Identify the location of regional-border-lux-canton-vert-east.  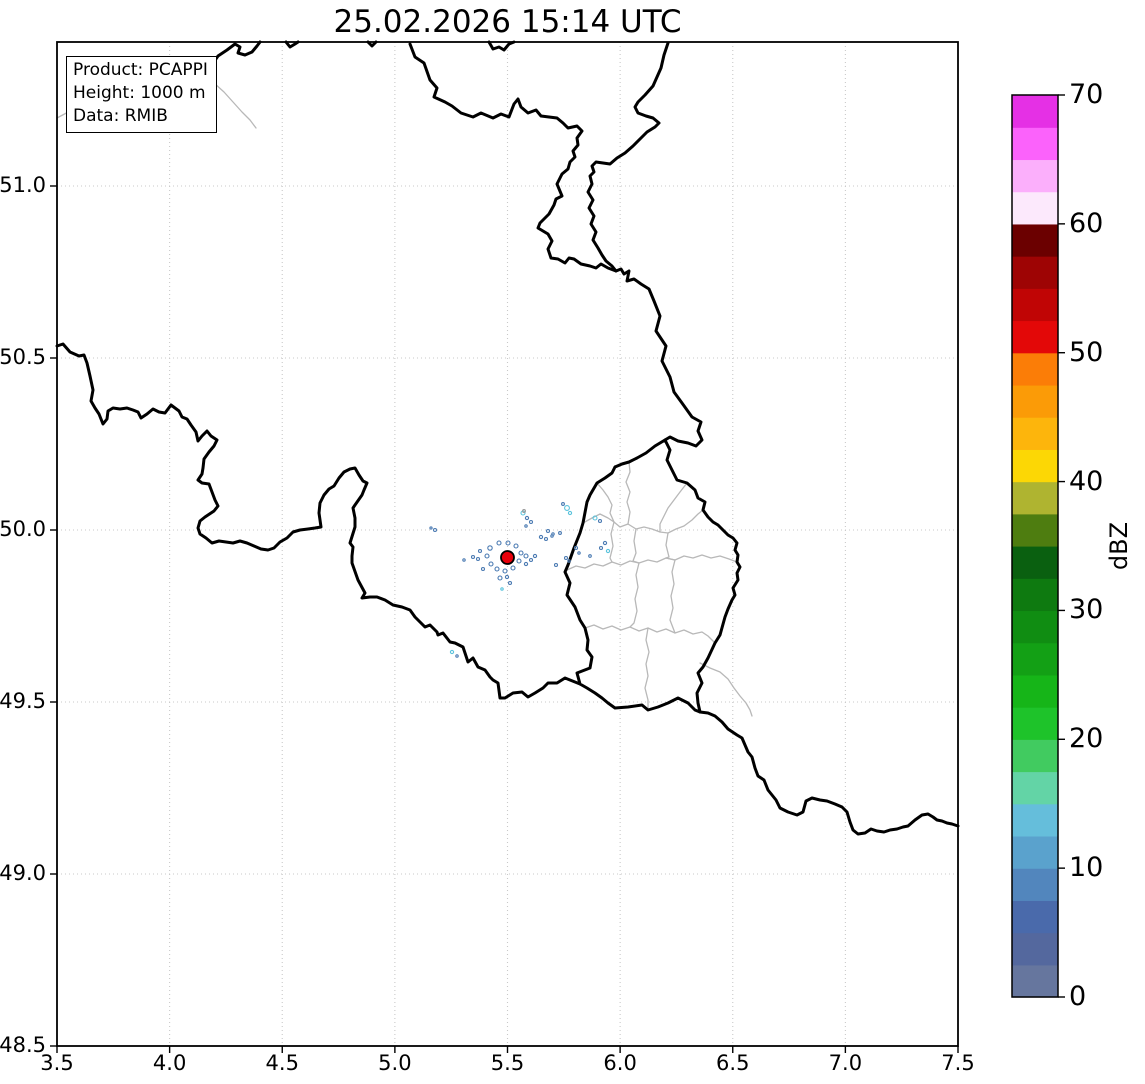
(670, 583).